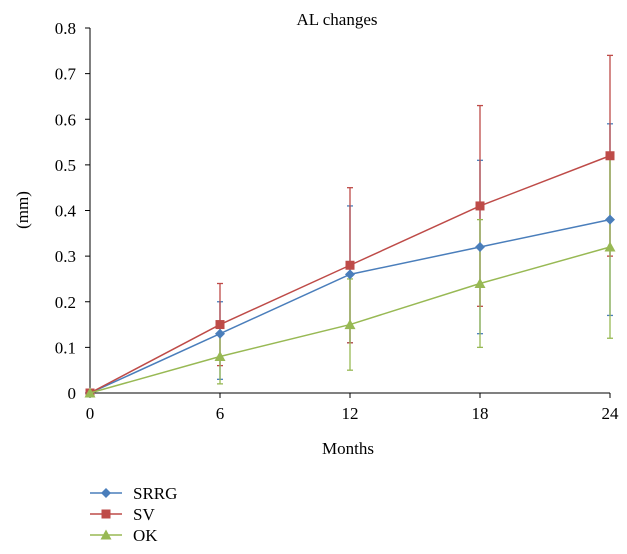 This screenshot has width=627, height=554. What do you see at coordinates (145, 535) in the screenshot?
I see `legend-label-ok: OK` at bounding box center [145, 535].